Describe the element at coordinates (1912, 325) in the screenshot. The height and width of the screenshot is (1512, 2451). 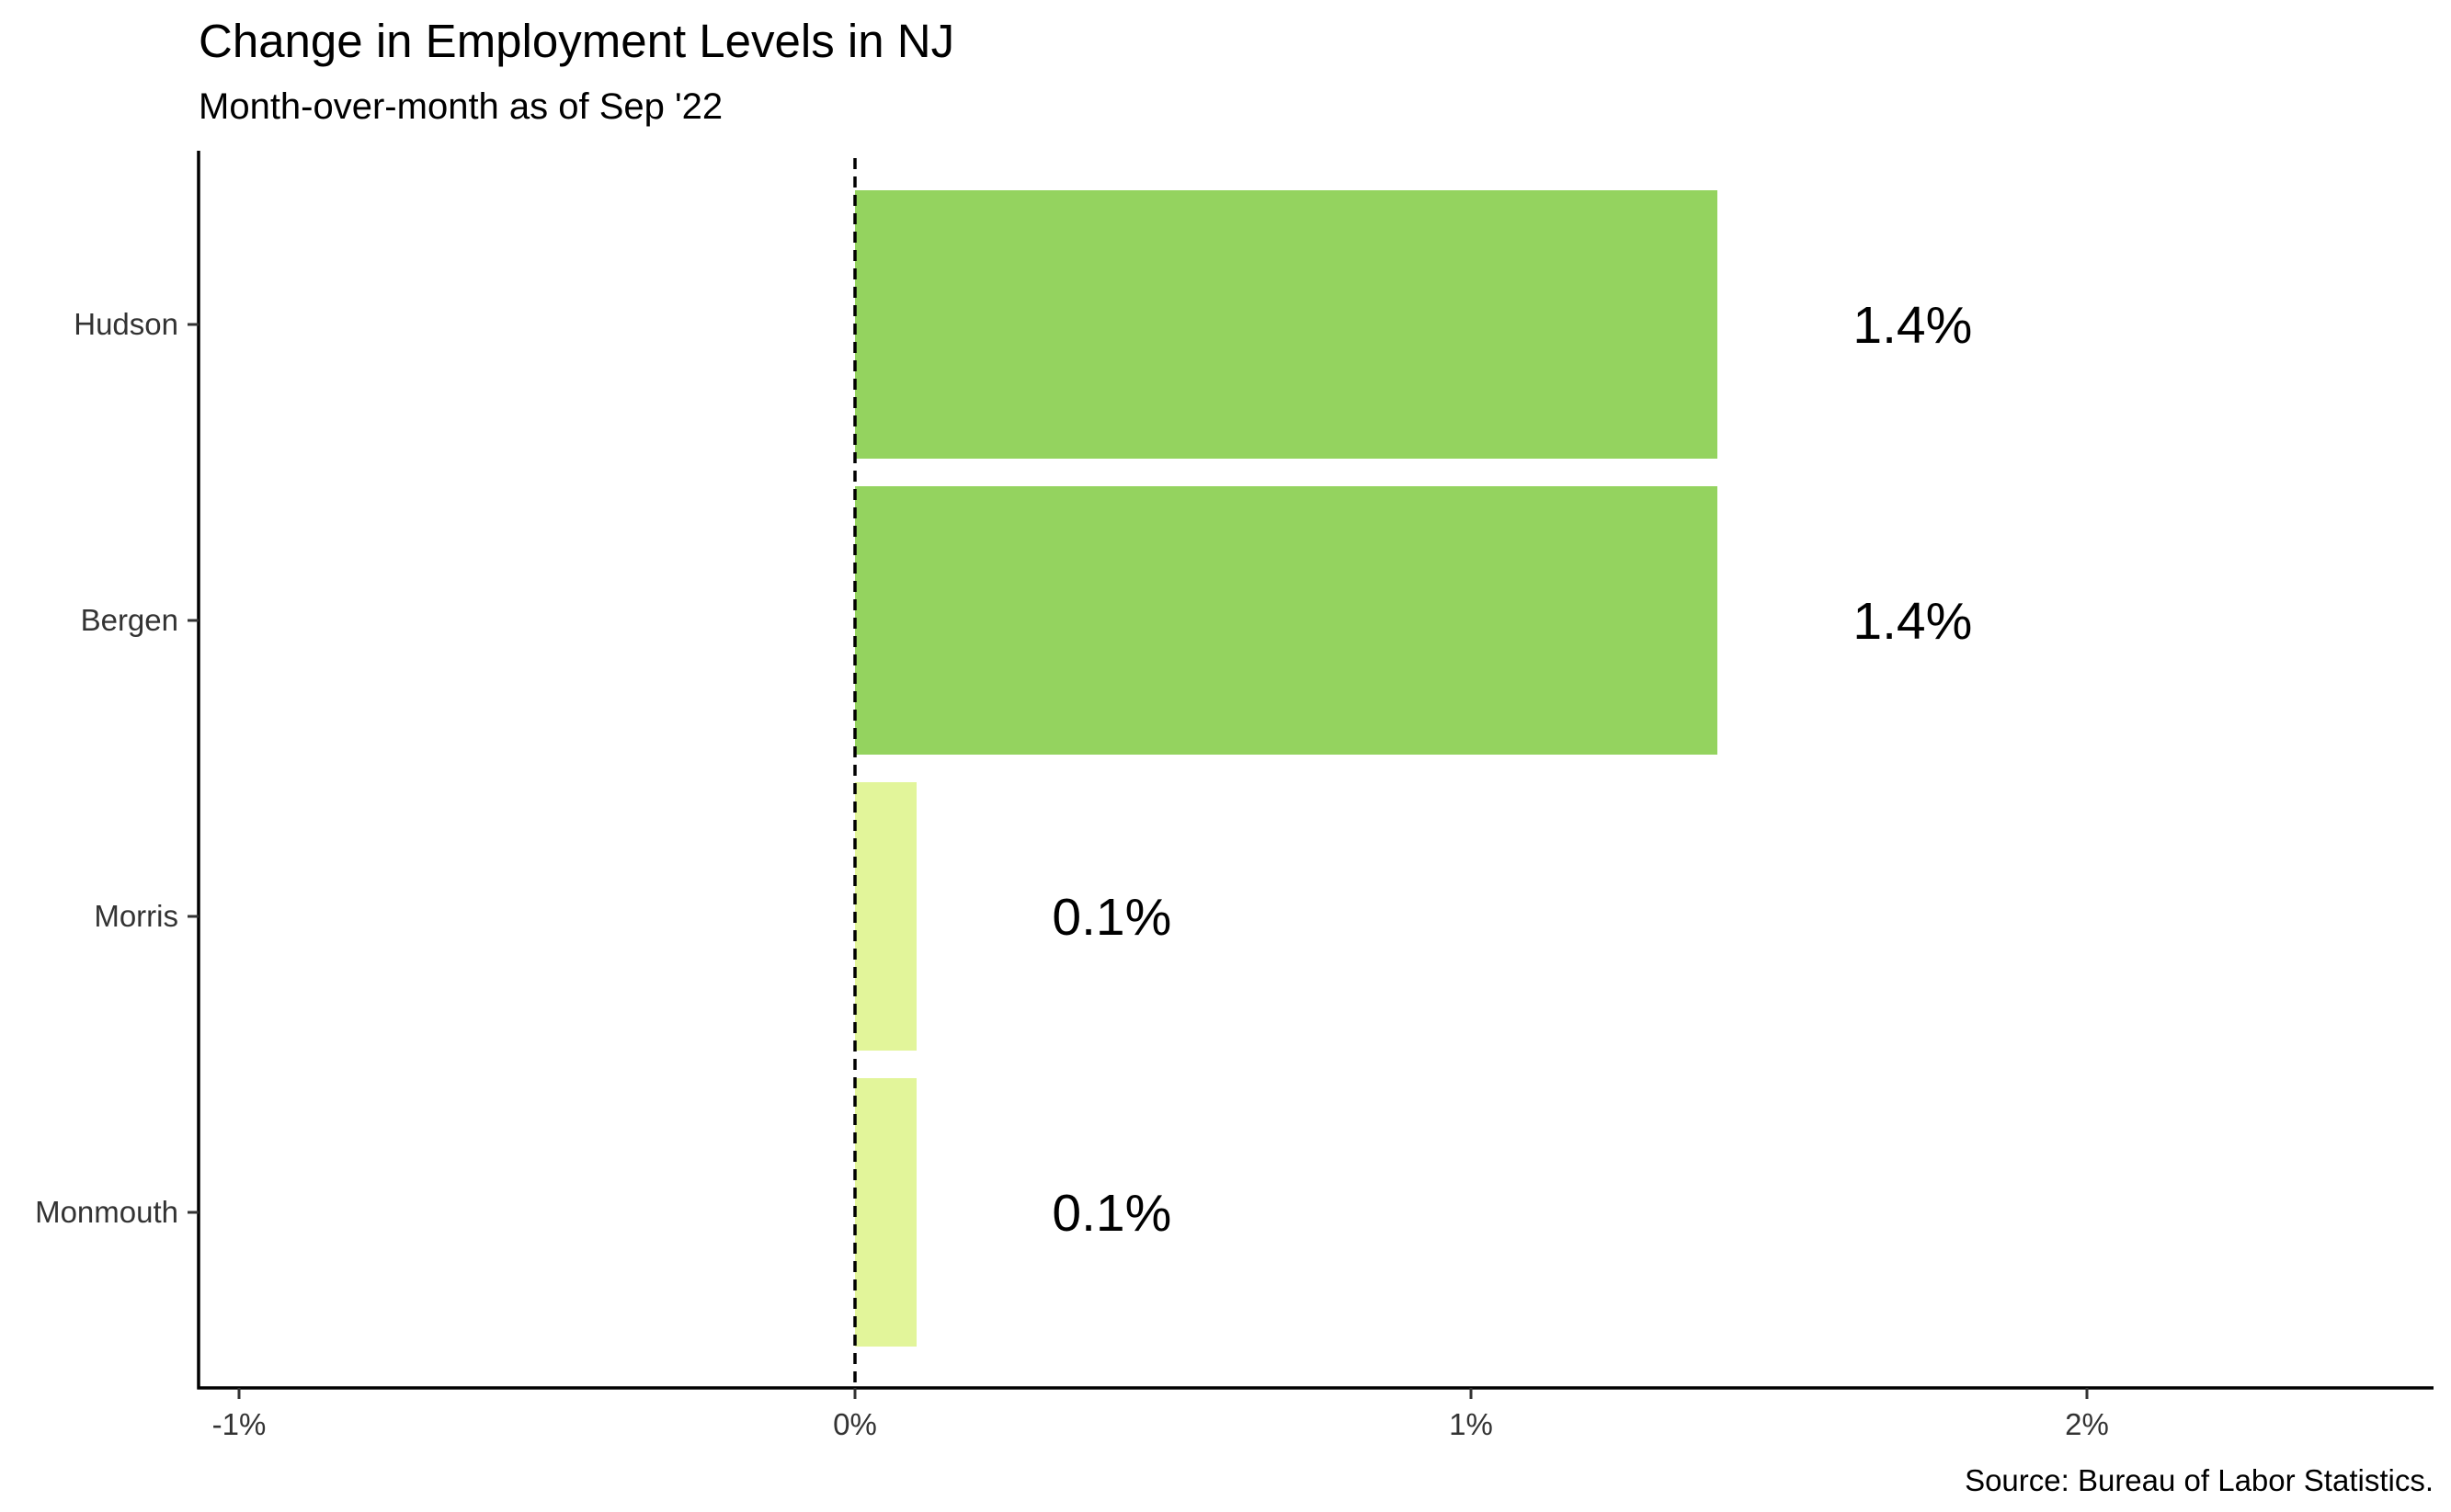
I see `data-label-hudson: 1.4%` at that location.